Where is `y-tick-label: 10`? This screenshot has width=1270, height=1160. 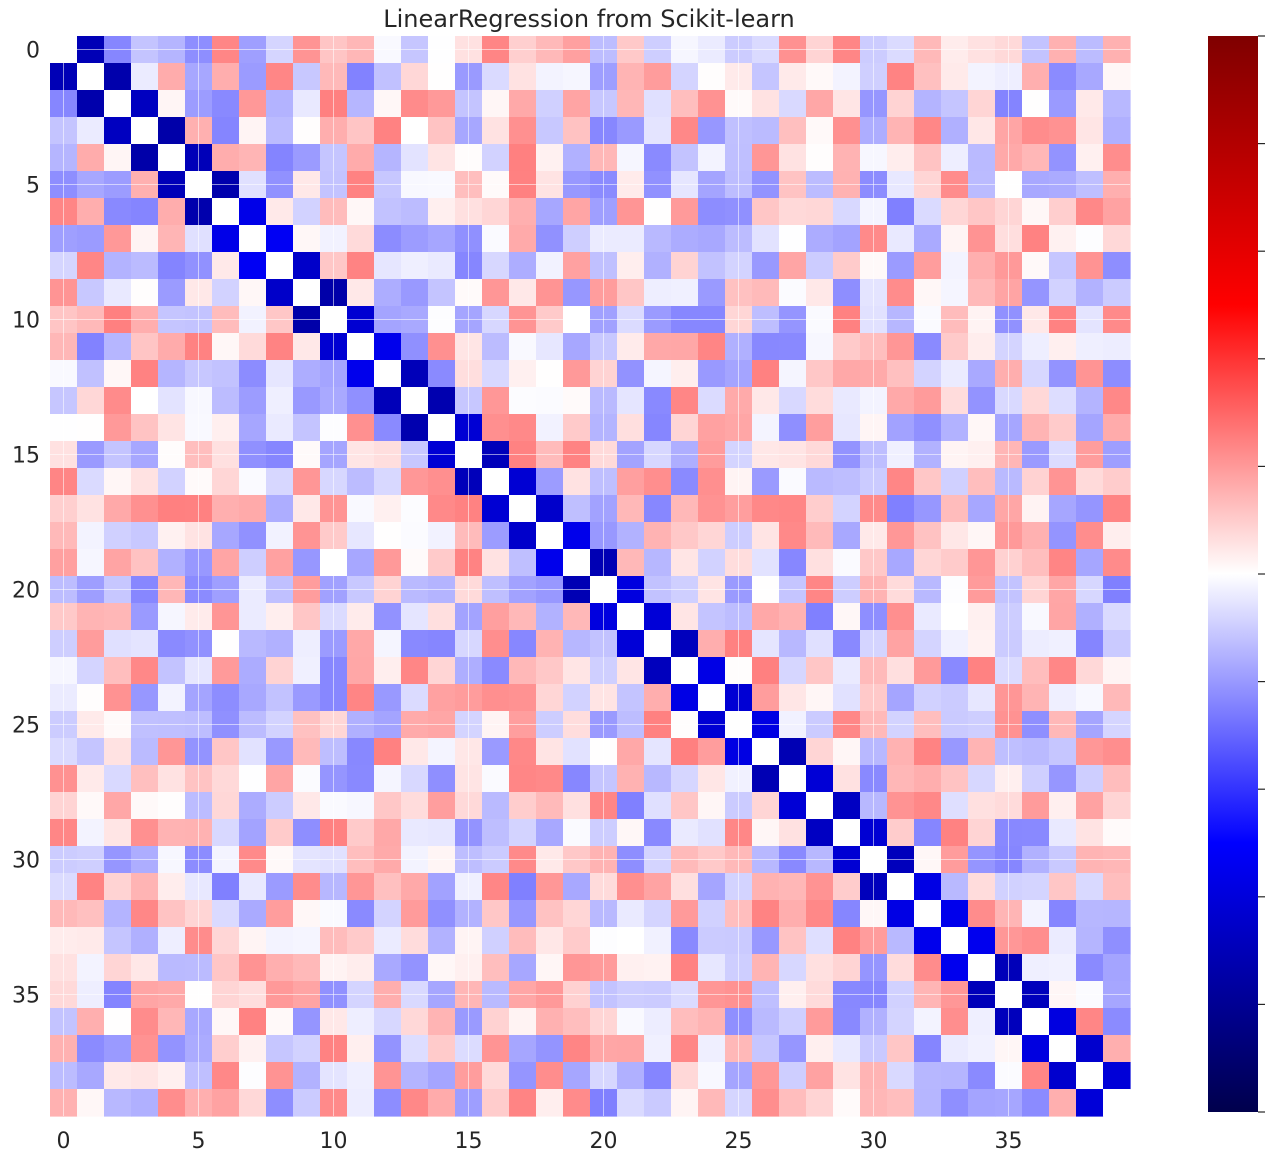 y-tick-label: 10 is located at coordinates (26, 321).